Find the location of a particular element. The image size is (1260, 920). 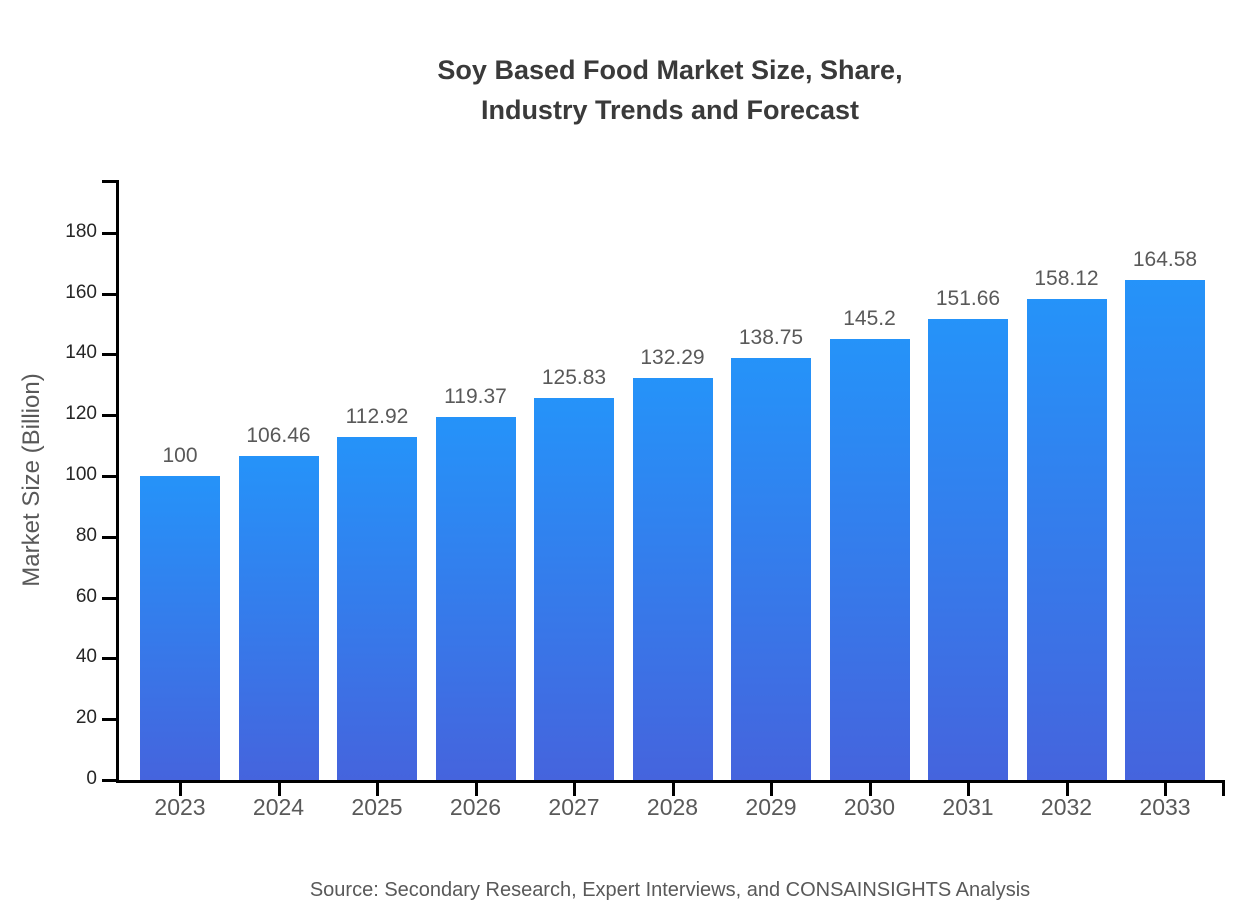

bar-value-label-2033: 164.58 is located at coordinates (1165, 259).